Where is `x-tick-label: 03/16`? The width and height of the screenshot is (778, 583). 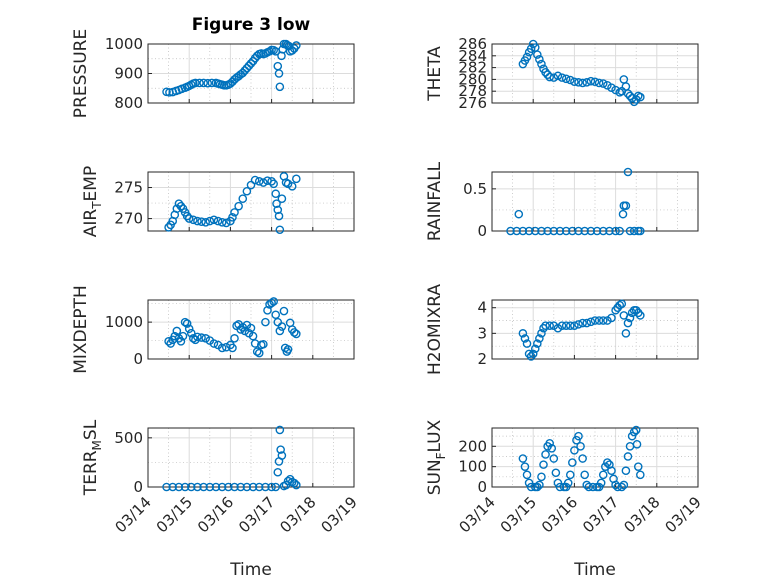
x-tick-label: 03/16 is located at coordinates (215, 514).